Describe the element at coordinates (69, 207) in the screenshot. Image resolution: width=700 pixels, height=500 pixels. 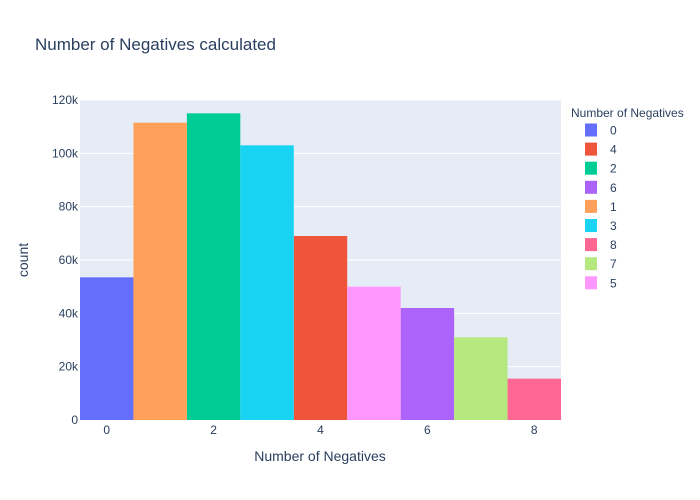
I see `y-tick-label: 80k` at that location.